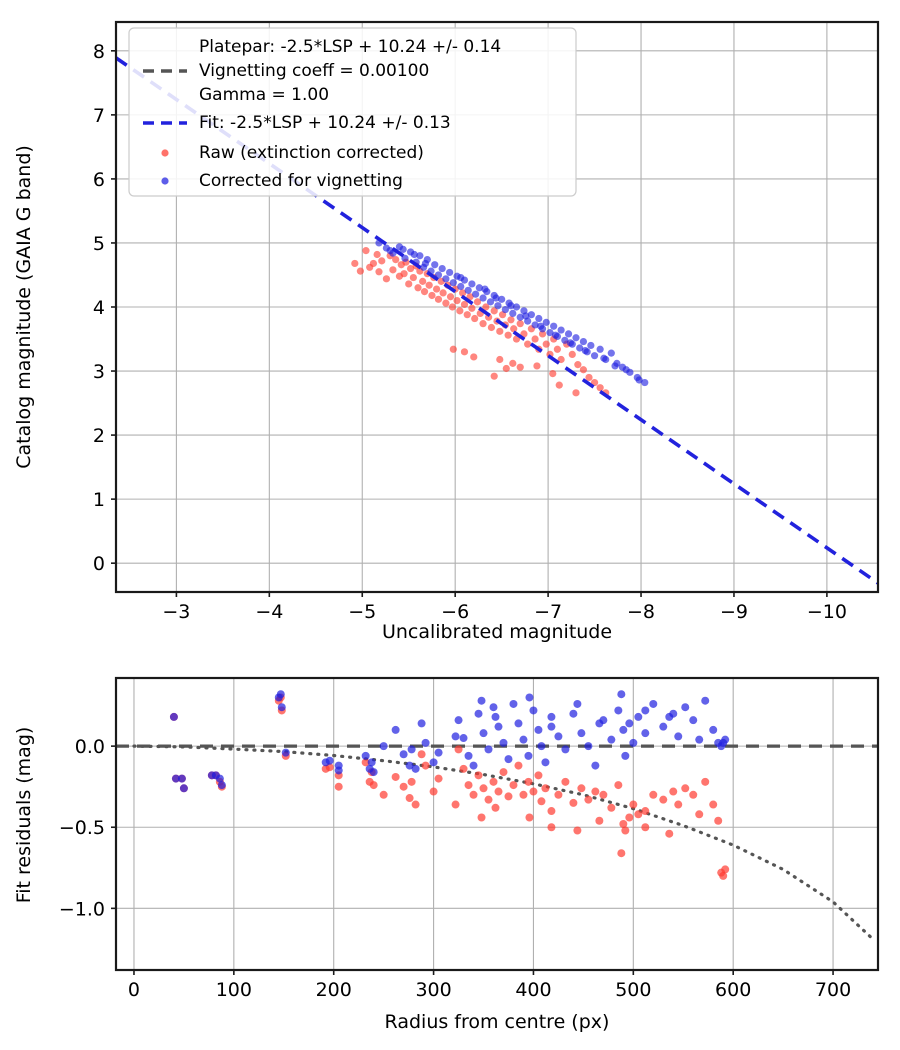 The image size is (900, 1050). Describe the element at coordinates (99, 308) in the screenshot. I see `y-tick-label: 4` at that location.